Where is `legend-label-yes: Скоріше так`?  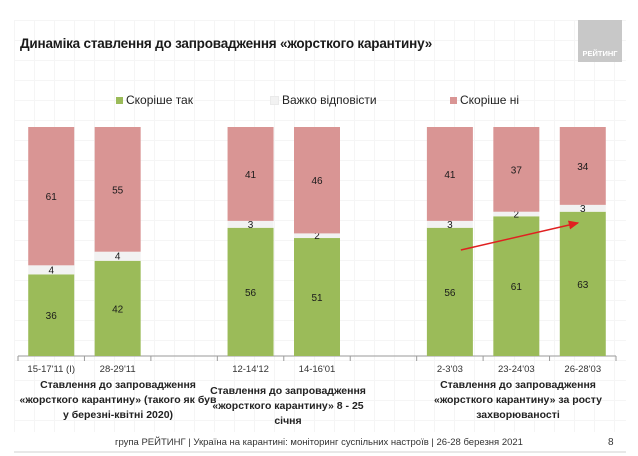
legend-label-yes: Скоріше так is located at coordinates (159, 100).